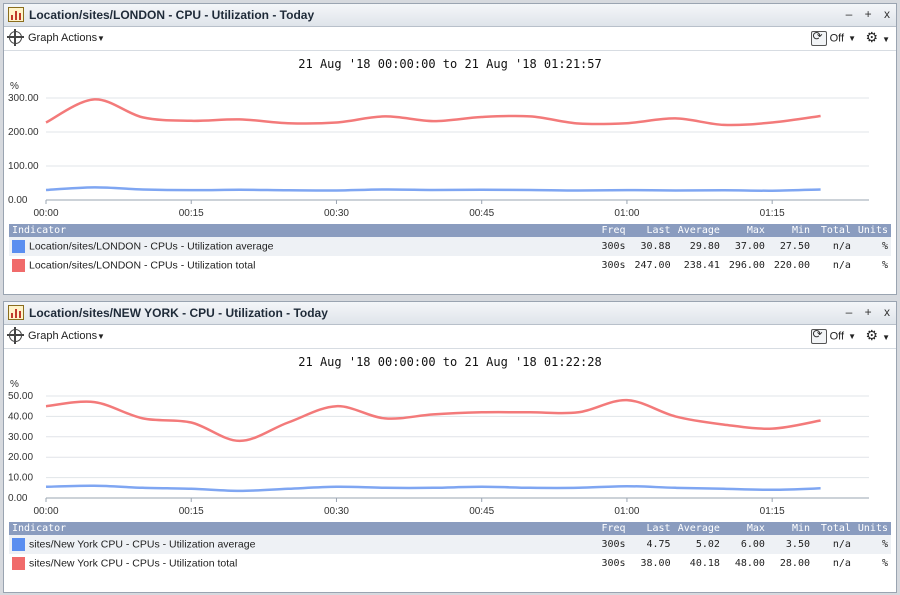 The width and height of the screenshot is (900, 595). Describe the element at coordinates (698, 265) in the screenshot. I see `average-value: 238.41` at that location.